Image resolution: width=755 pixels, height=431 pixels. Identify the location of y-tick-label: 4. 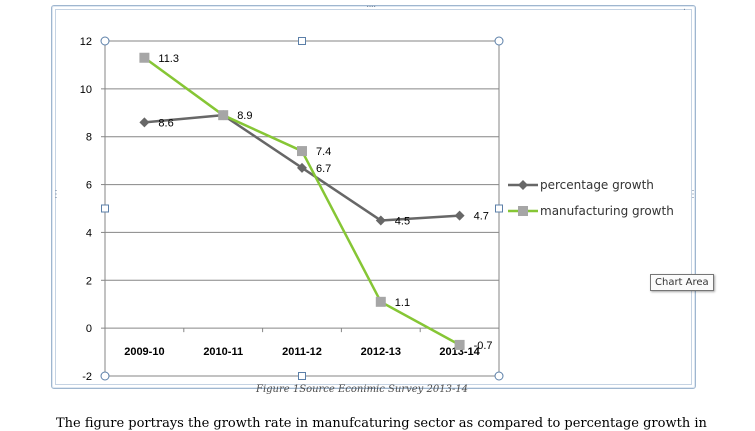
(89, 233).